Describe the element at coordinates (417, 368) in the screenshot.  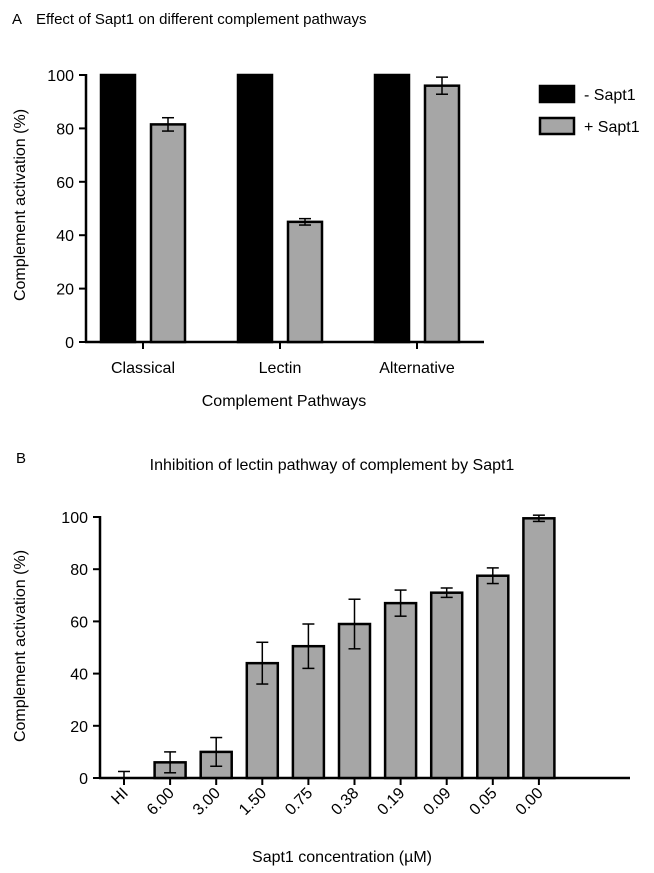
I see `x-tick-label-alternative: Alternative` at that location.